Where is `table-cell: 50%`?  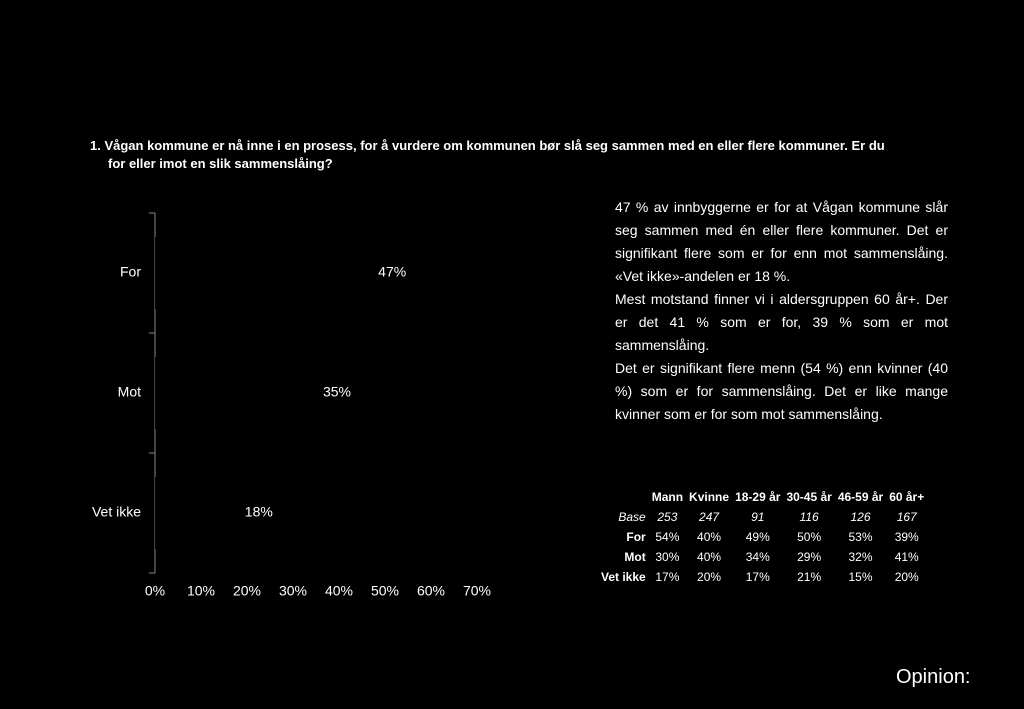
table-cell: 50% is located at coordinates (809, 537).